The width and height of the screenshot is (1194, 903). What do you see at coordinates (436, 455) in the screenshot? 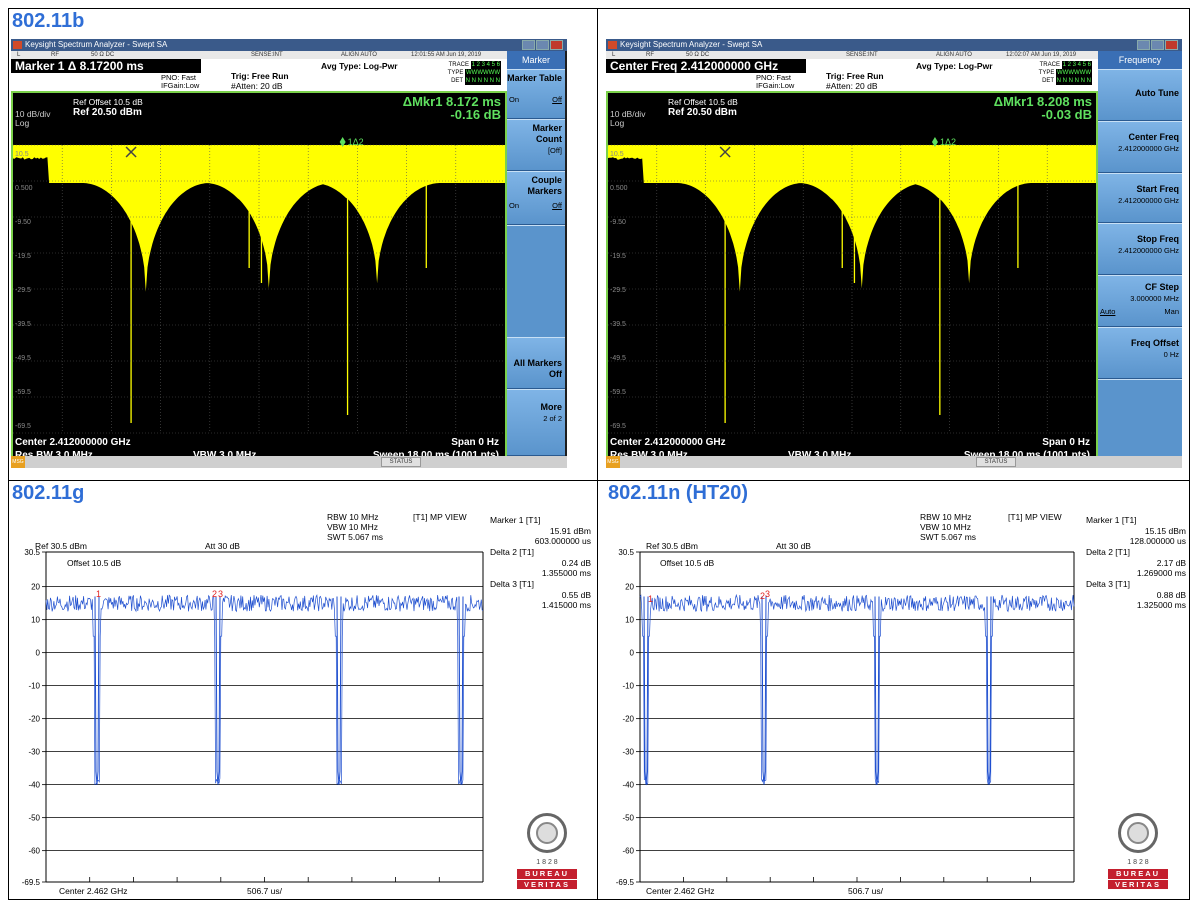
I see `sweep: Sweep 18.00 ms (1001 pts)` at bounding box center [436, 455].